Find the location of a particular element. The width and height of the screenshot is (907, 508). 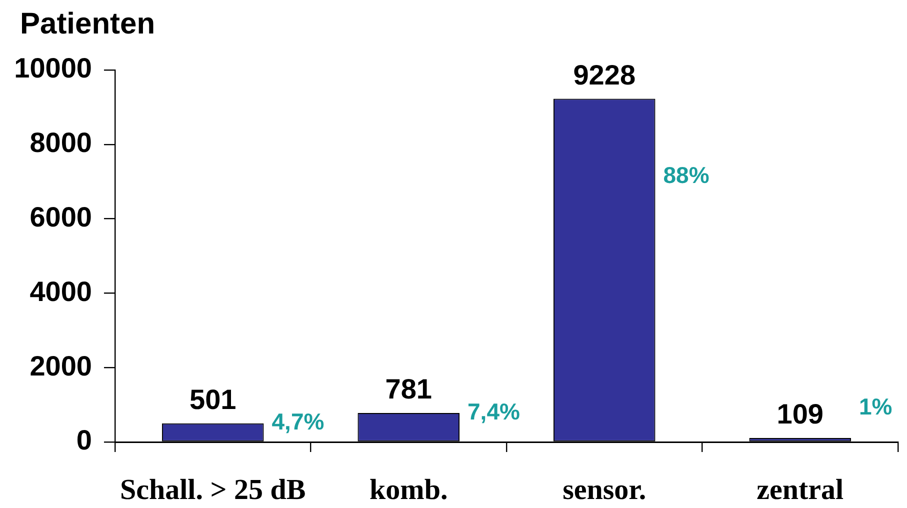

x-tick-label: komb. is located at coordinates (409, 490).